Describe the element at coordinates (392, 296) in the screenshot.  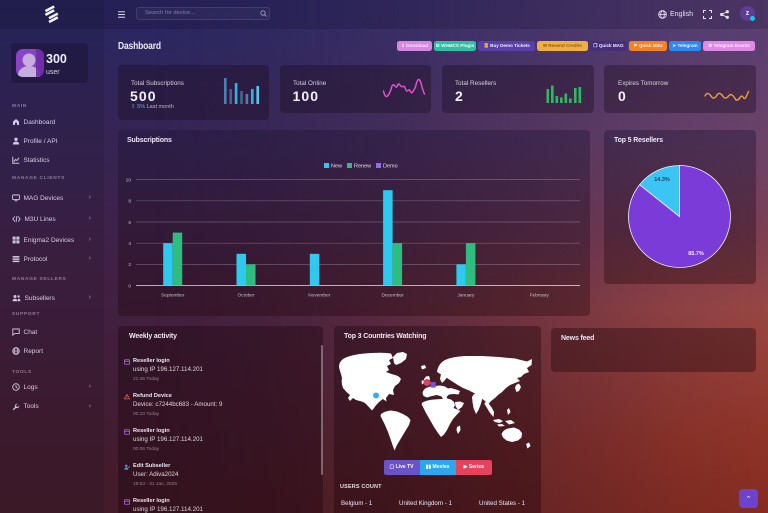
I see `svg-text: December` at that location.